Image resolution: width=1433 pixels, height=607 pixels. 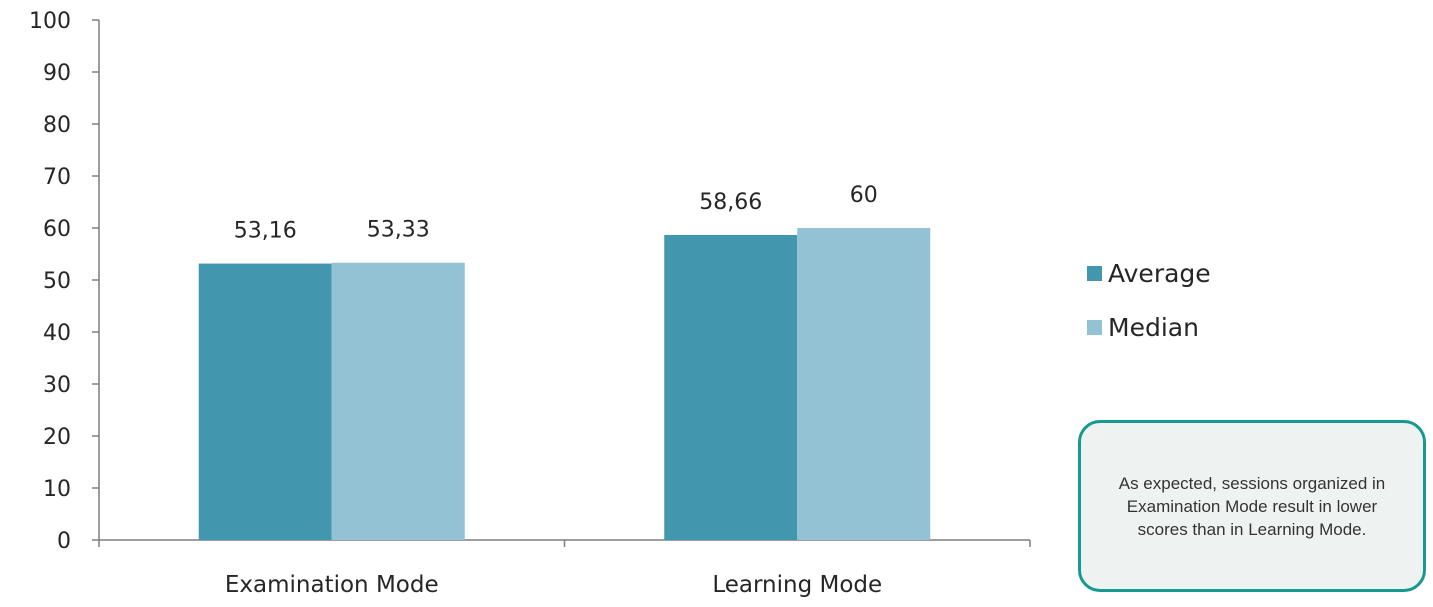 I want to click on legend-item-average: Average, so click(x=1149, y=273).